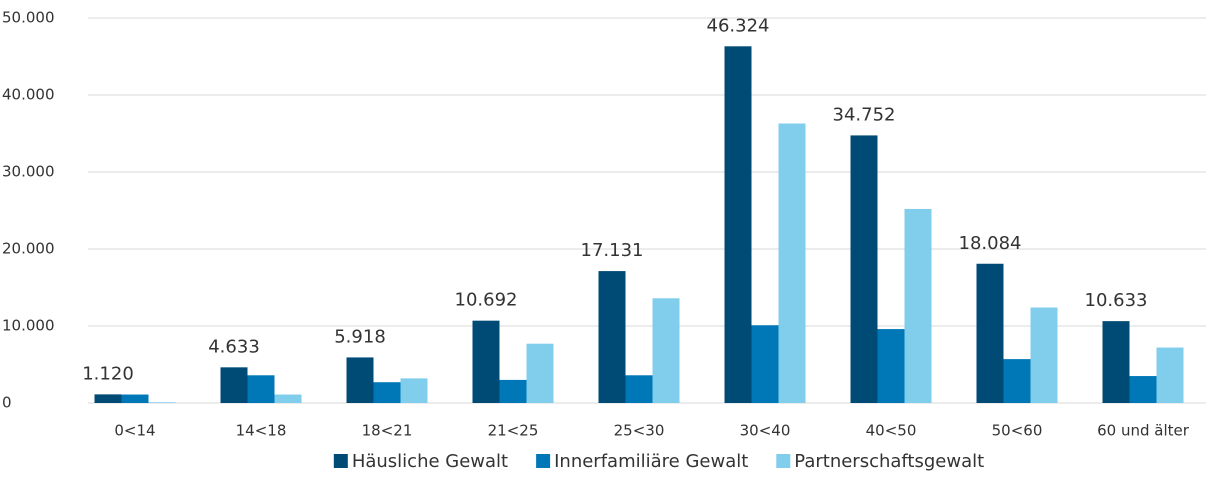 The width and height of the screenshot is (1211, 499). What do you see at coordinates (765, 431) in the screenshot?
I see `x-tick-label: 30<40` at bounding box center [765, 431].